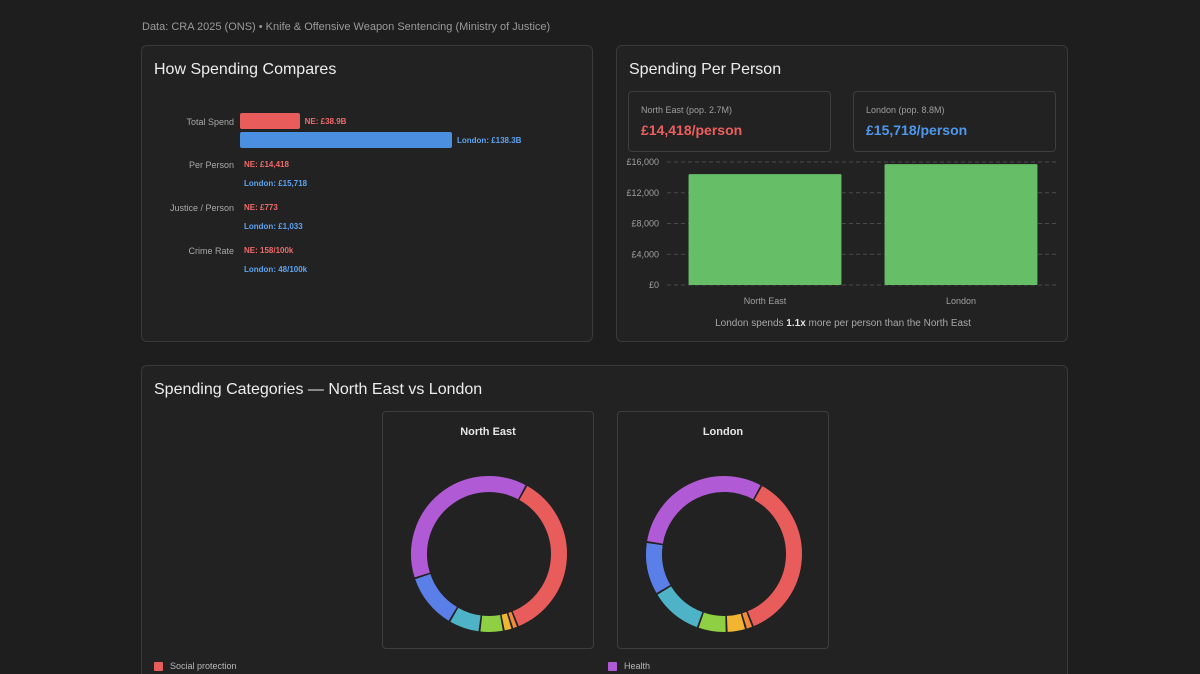  I want to click on legend-social-protection: Social protection, so click(195, 666).